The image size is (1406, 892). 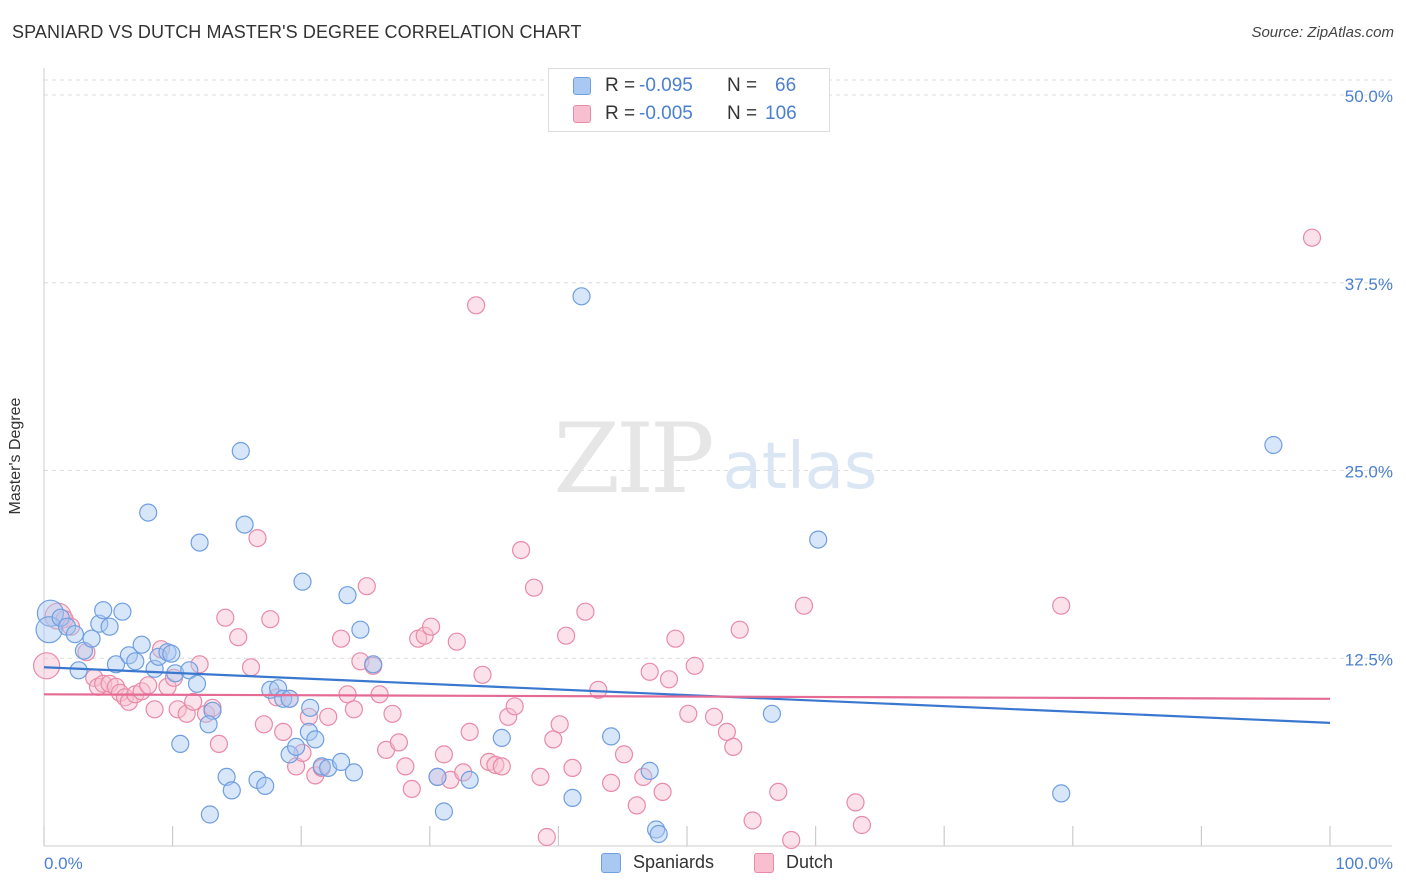 I want to click on spaniards-trend-line, so click(x=687, y=695).